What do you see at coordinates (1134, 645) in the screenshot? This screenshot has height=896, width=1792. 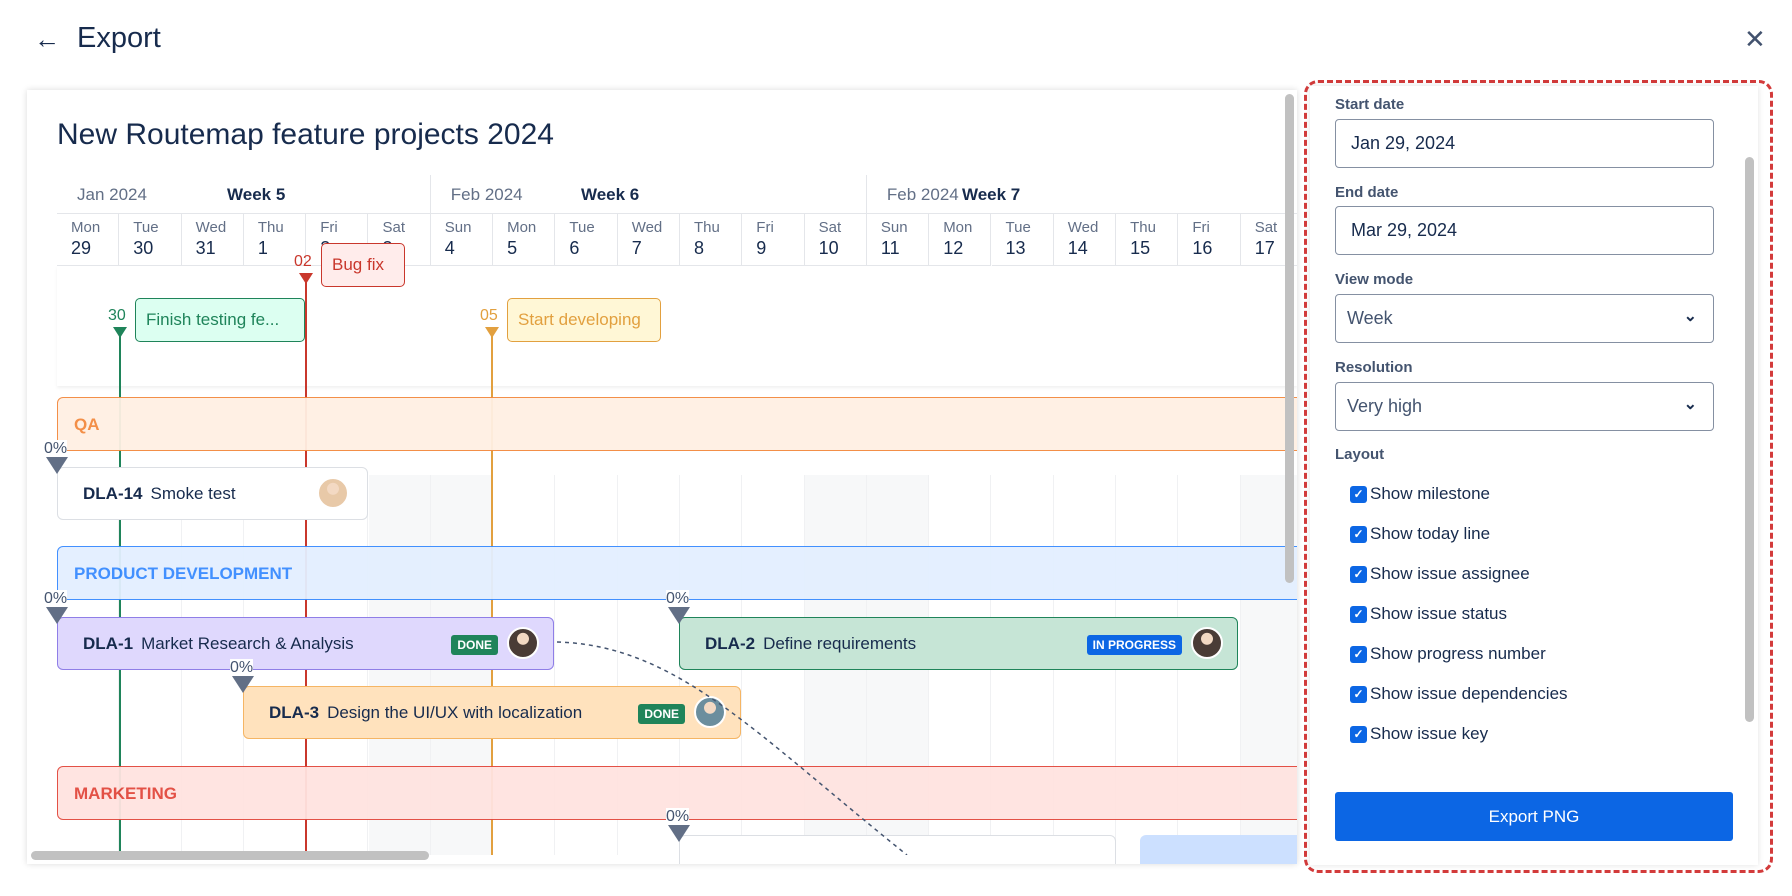 I see `status-badge: IN PROGRESS` at bounding box center [1134, 645].